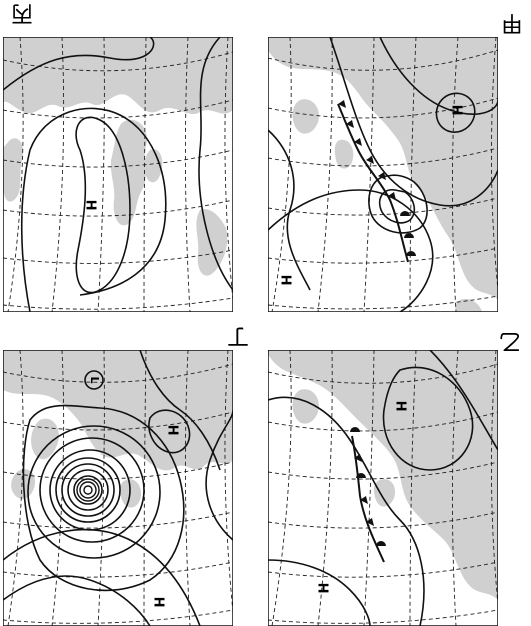 The width and height of the screenshot is (531, 626). What do you see at coordinates (88, 490) in the screenshot?
I see `cyclone-center` at bounding box center [88, 490].